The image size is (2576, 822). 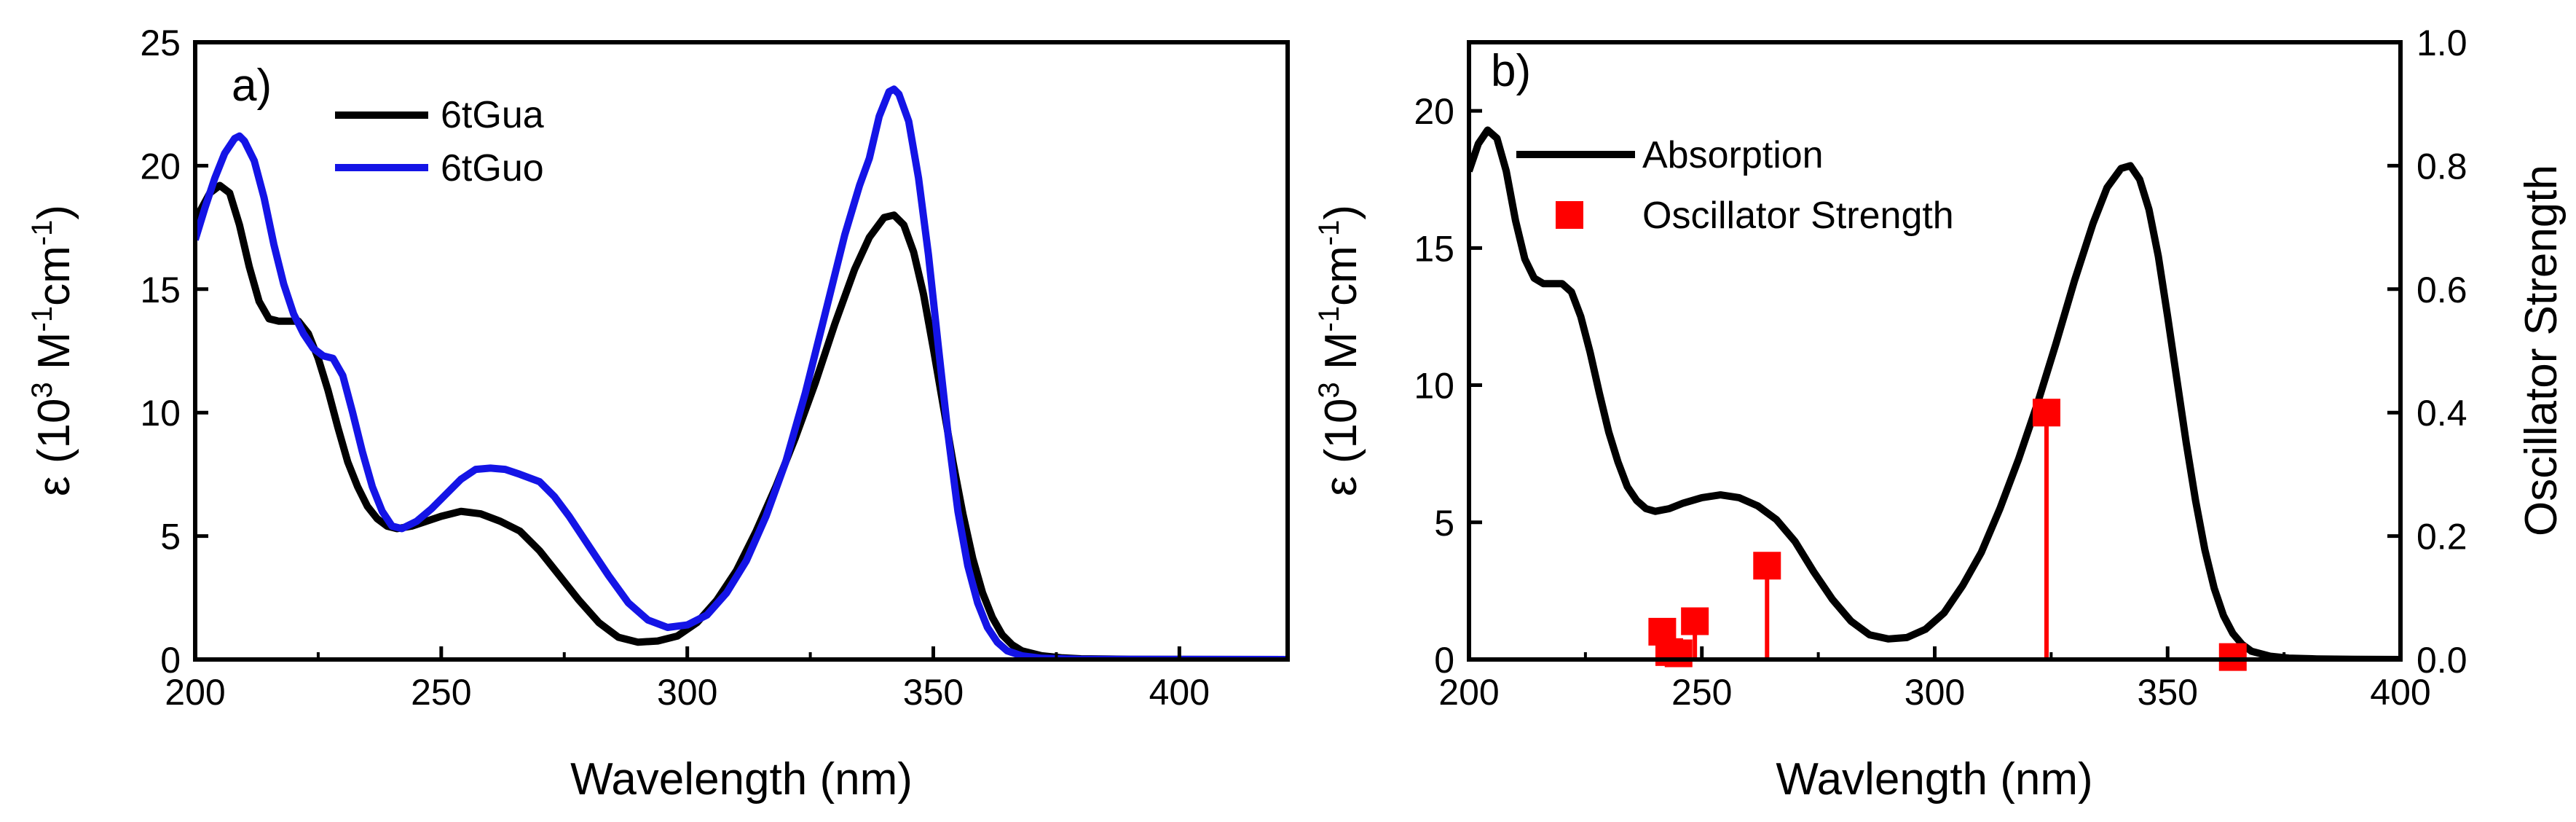 I want to click on legend-label-6tguo: 6tGuo, so click(x=492, y=168).